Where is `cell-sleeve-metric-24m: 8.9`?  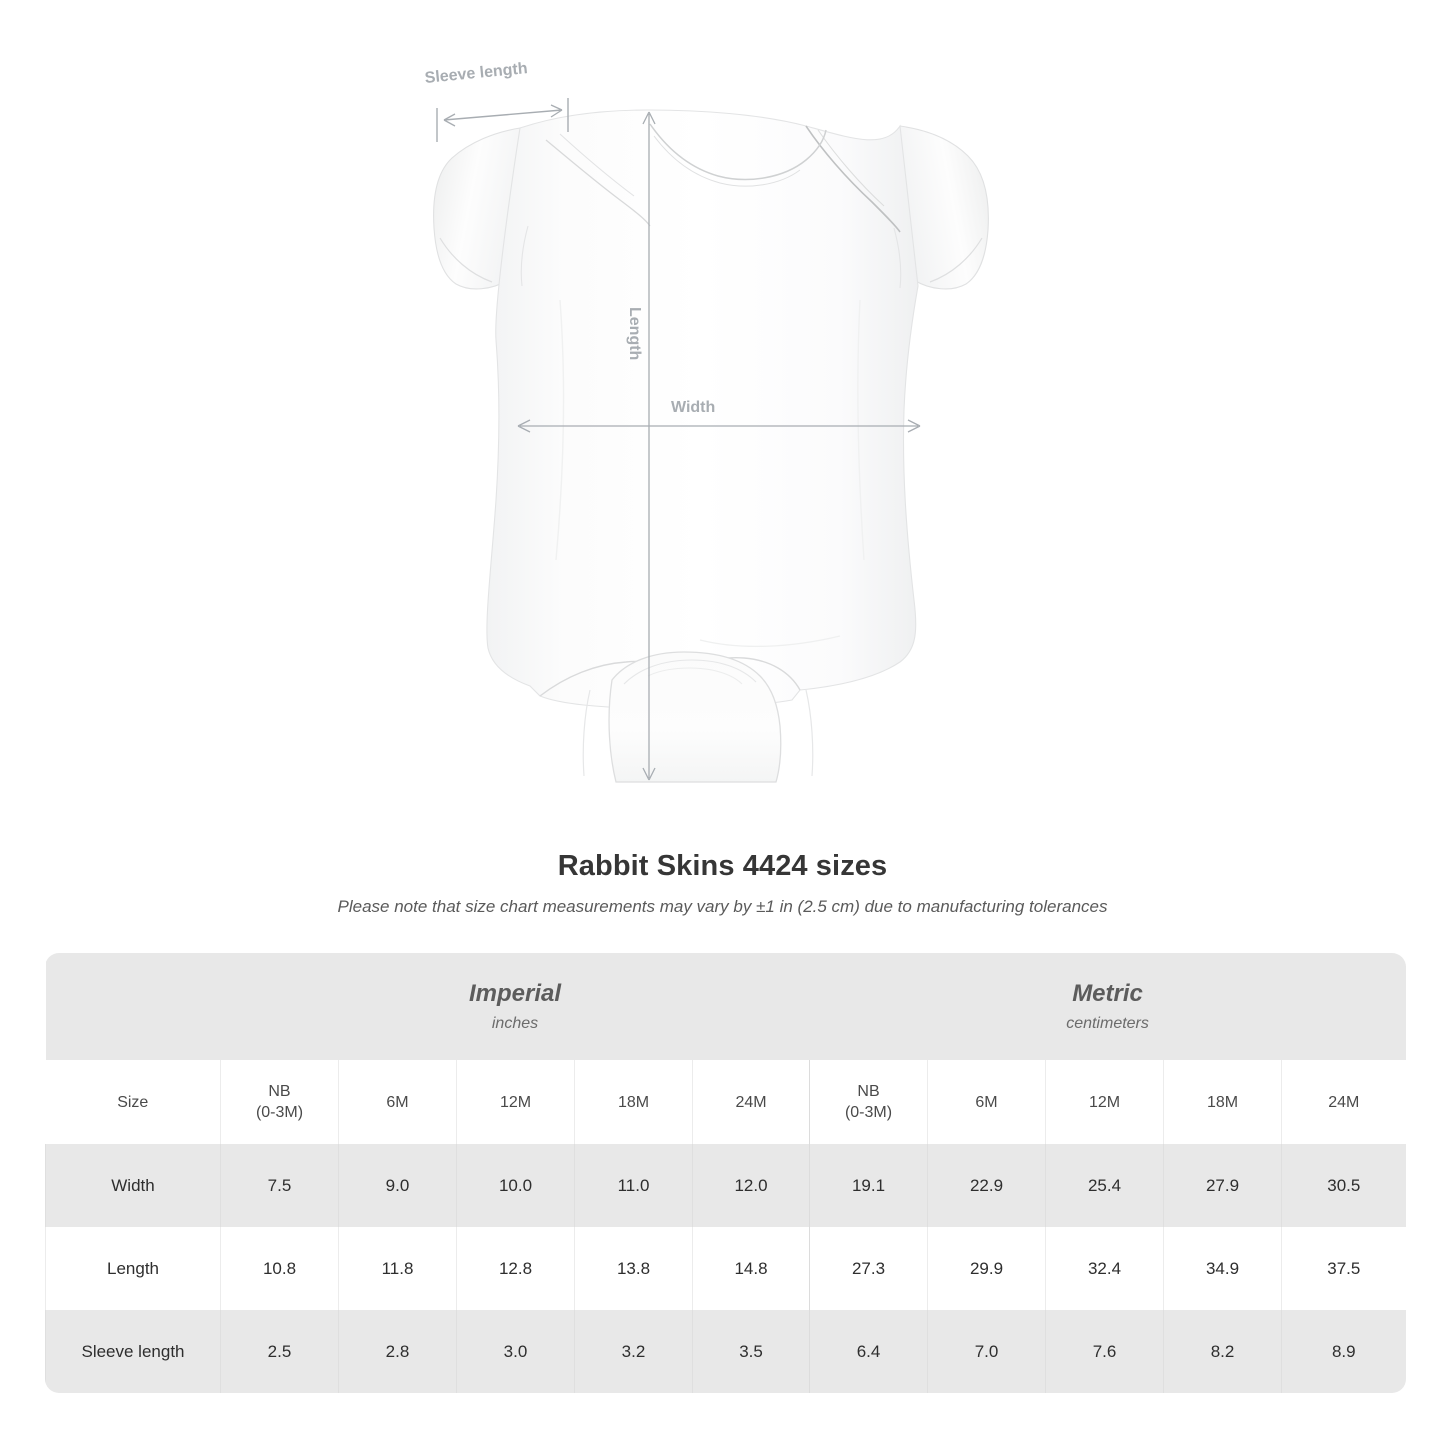 cell-sleeve-metric-24m: 8.9 is located at coordinates (1343, 1351).